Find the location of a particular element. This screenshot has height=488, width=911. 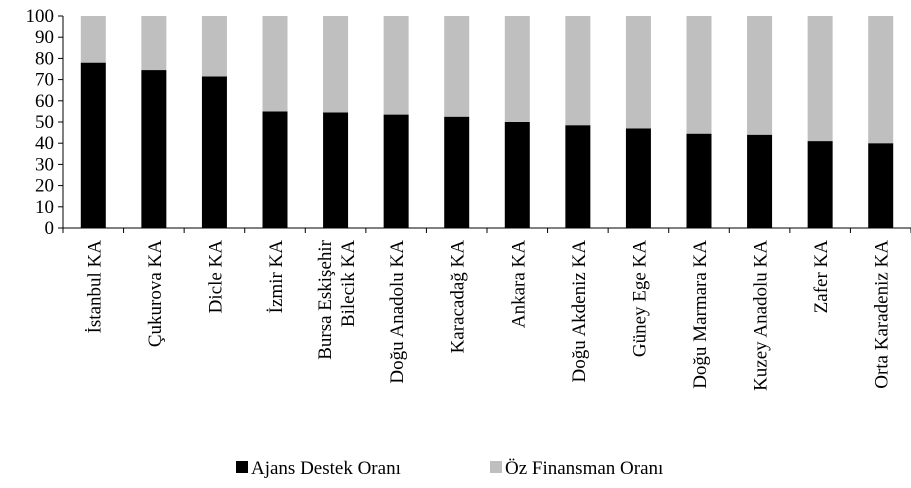

y-tick-label-90: 90 is located at coordinates (44, 37).